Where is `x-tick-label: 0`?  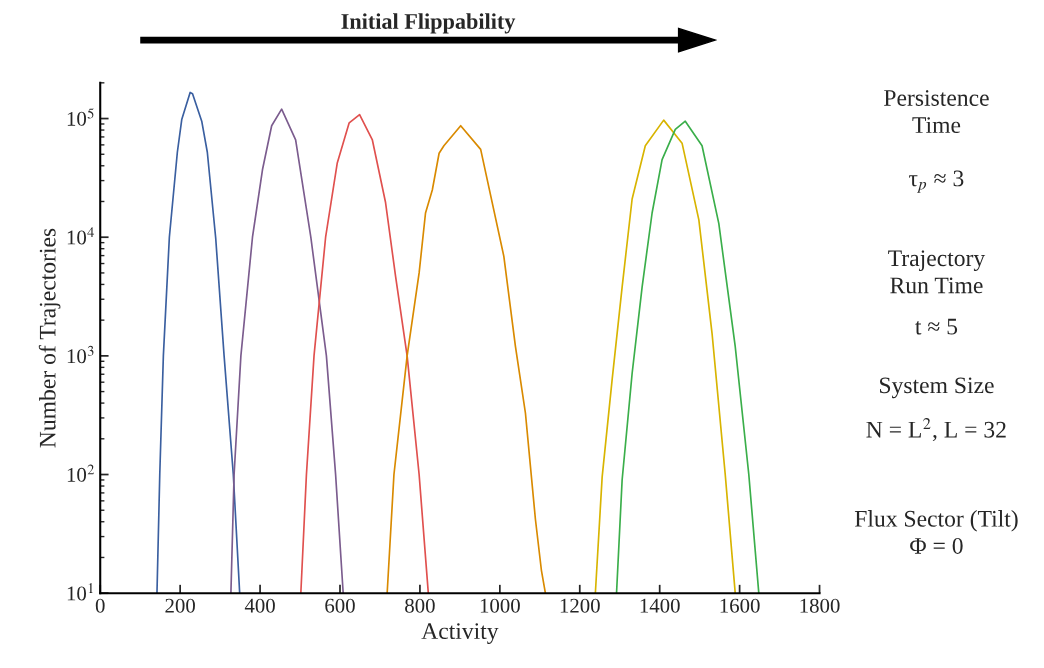 x-tick-label: 0 is located at coordinates (100, 605).